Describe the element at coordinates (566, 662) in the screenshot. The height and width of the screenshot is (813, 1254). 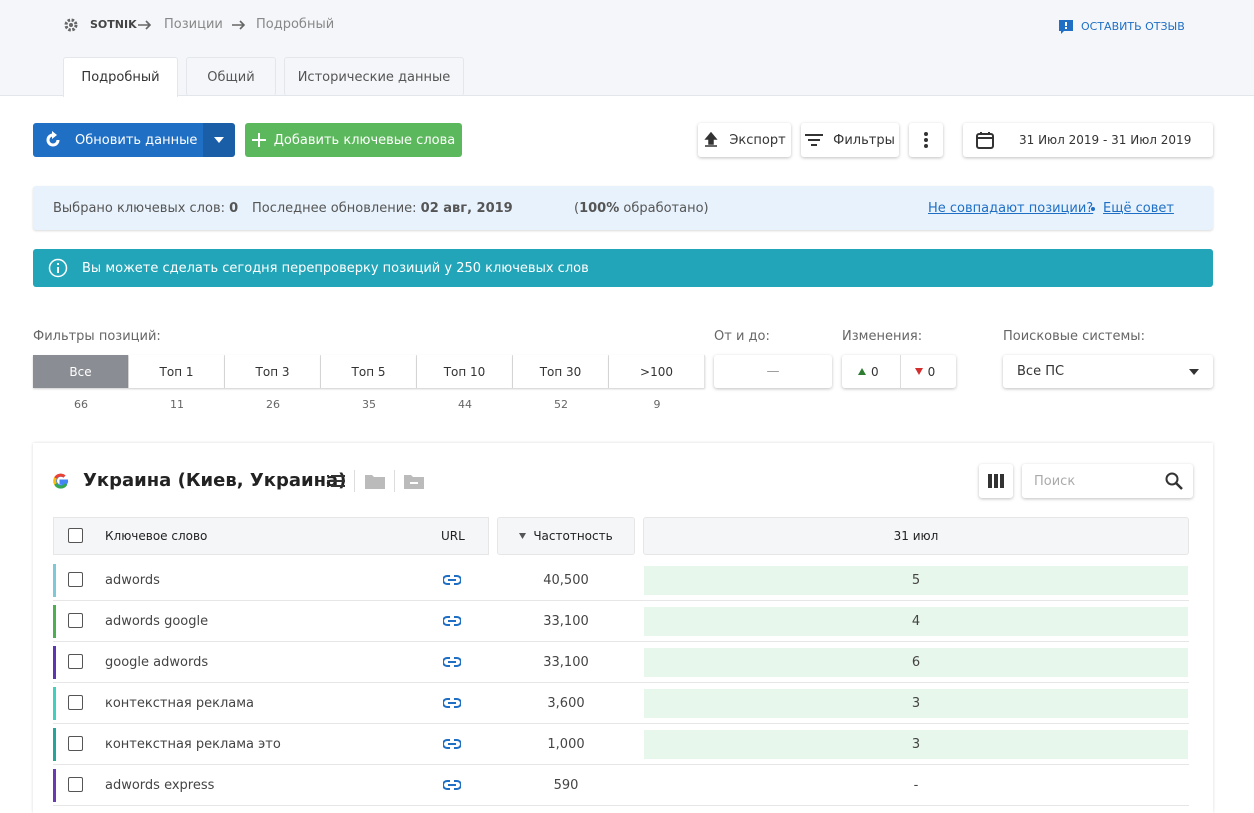
I see `frequency: 33,100` at that location.